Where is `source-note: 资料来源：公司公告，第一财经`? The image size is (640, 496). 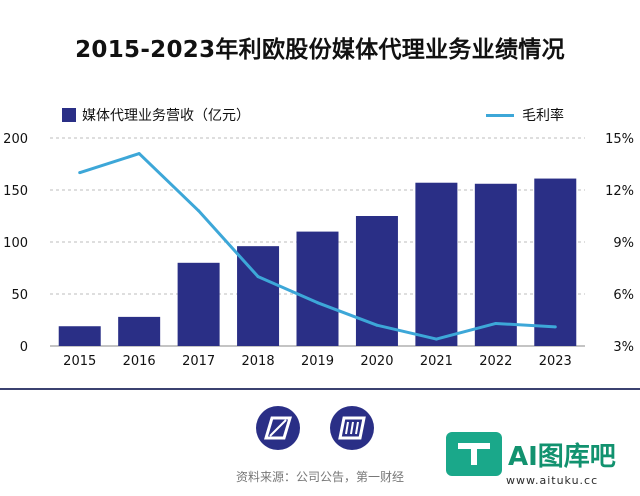
source-note: 资料来源：公司公告，第一财经 is located at coordinates (319, 477).